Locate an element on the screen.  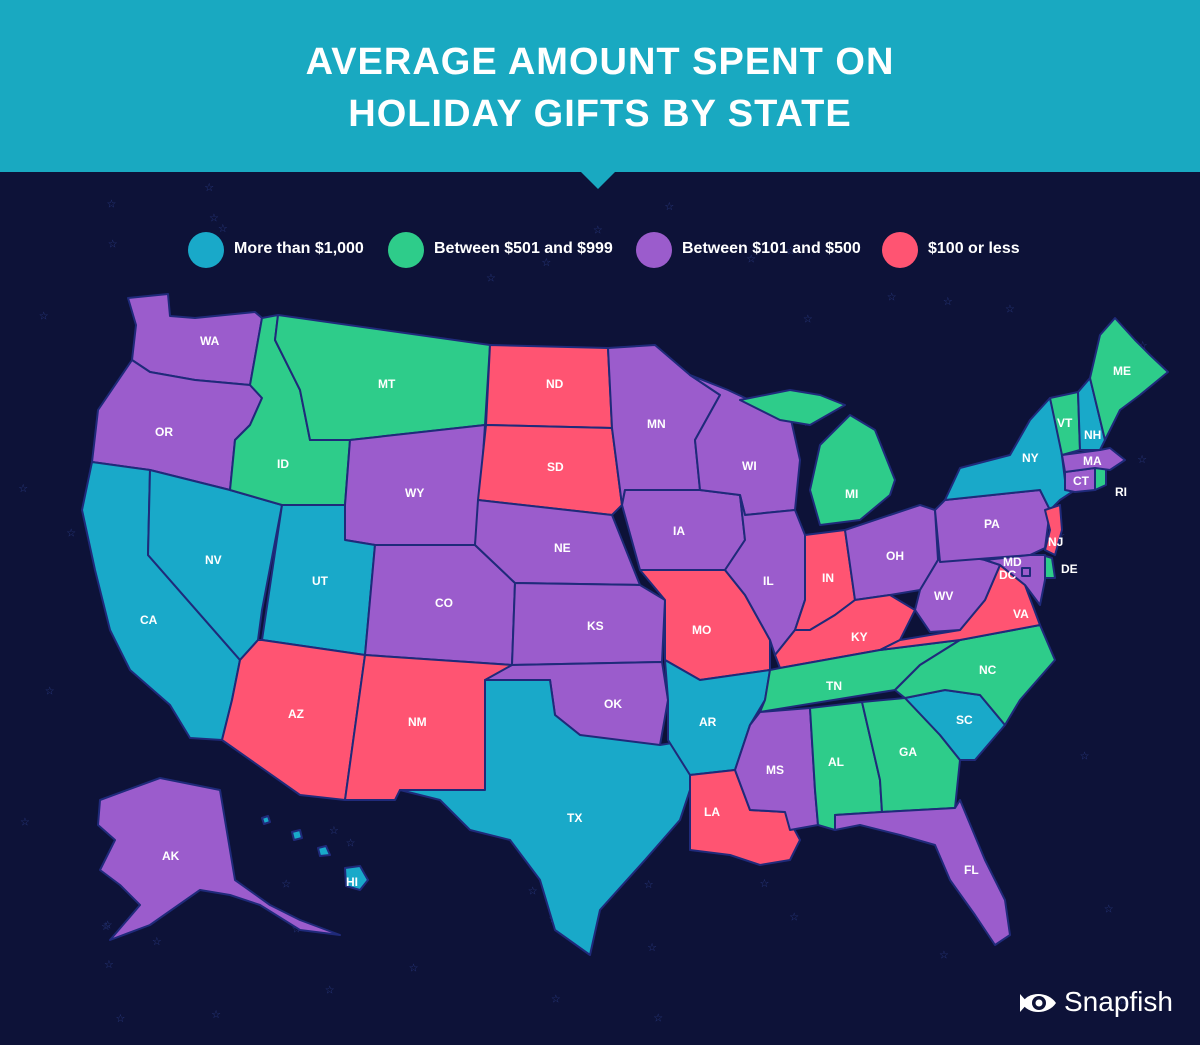
label-ia: IA is located at coordinates (679, 531).